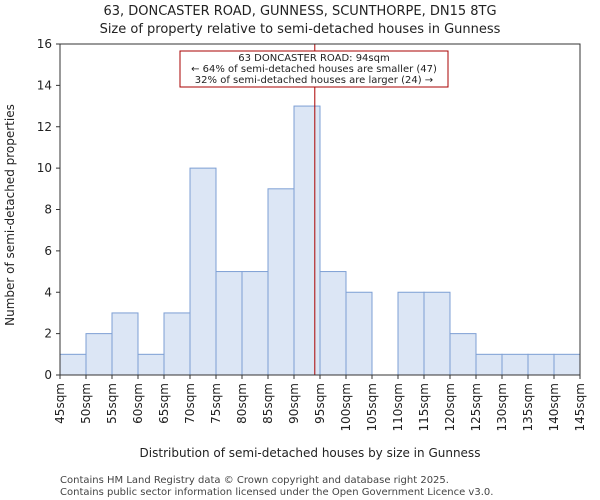  What do you see at coordinates (346, 407) in the screenshot?
I see `x-tick-label: 100sqm` at bounding box center [346, 407].